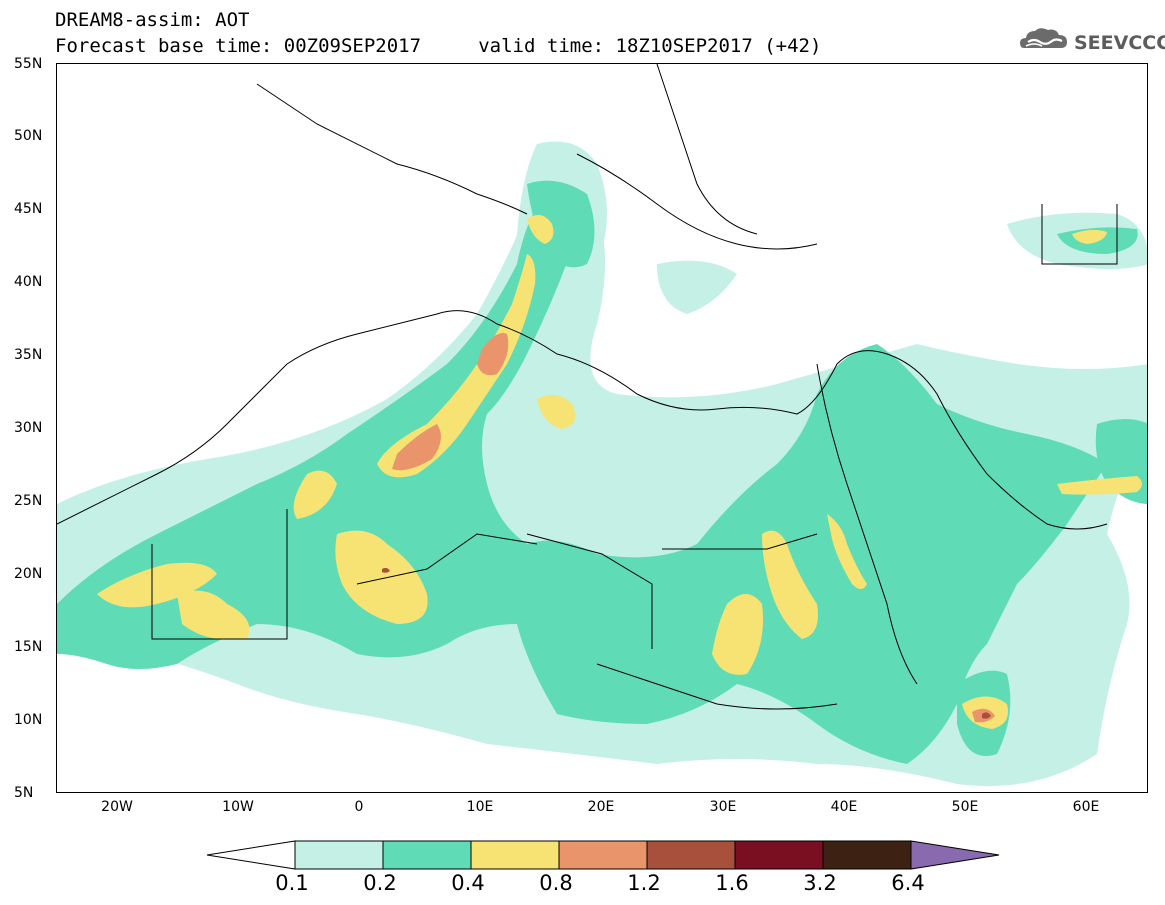 The width and height of the screenshot is (1165, 905). Describe the element at coordinates (844, 807) in the screenshot. I see `lon-label: 40E` at that location.